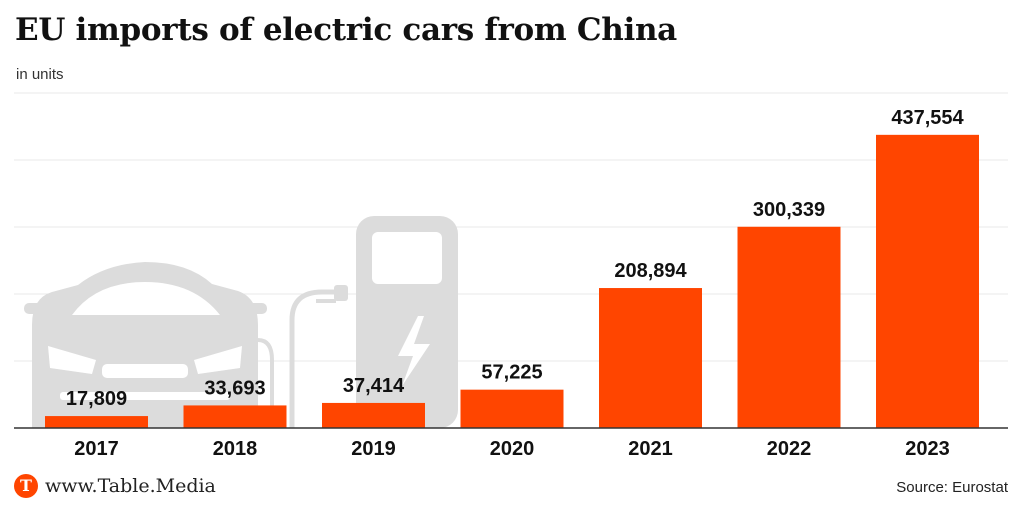  I want to click on x-tick-label-2019: 2019, so click(373, 449).